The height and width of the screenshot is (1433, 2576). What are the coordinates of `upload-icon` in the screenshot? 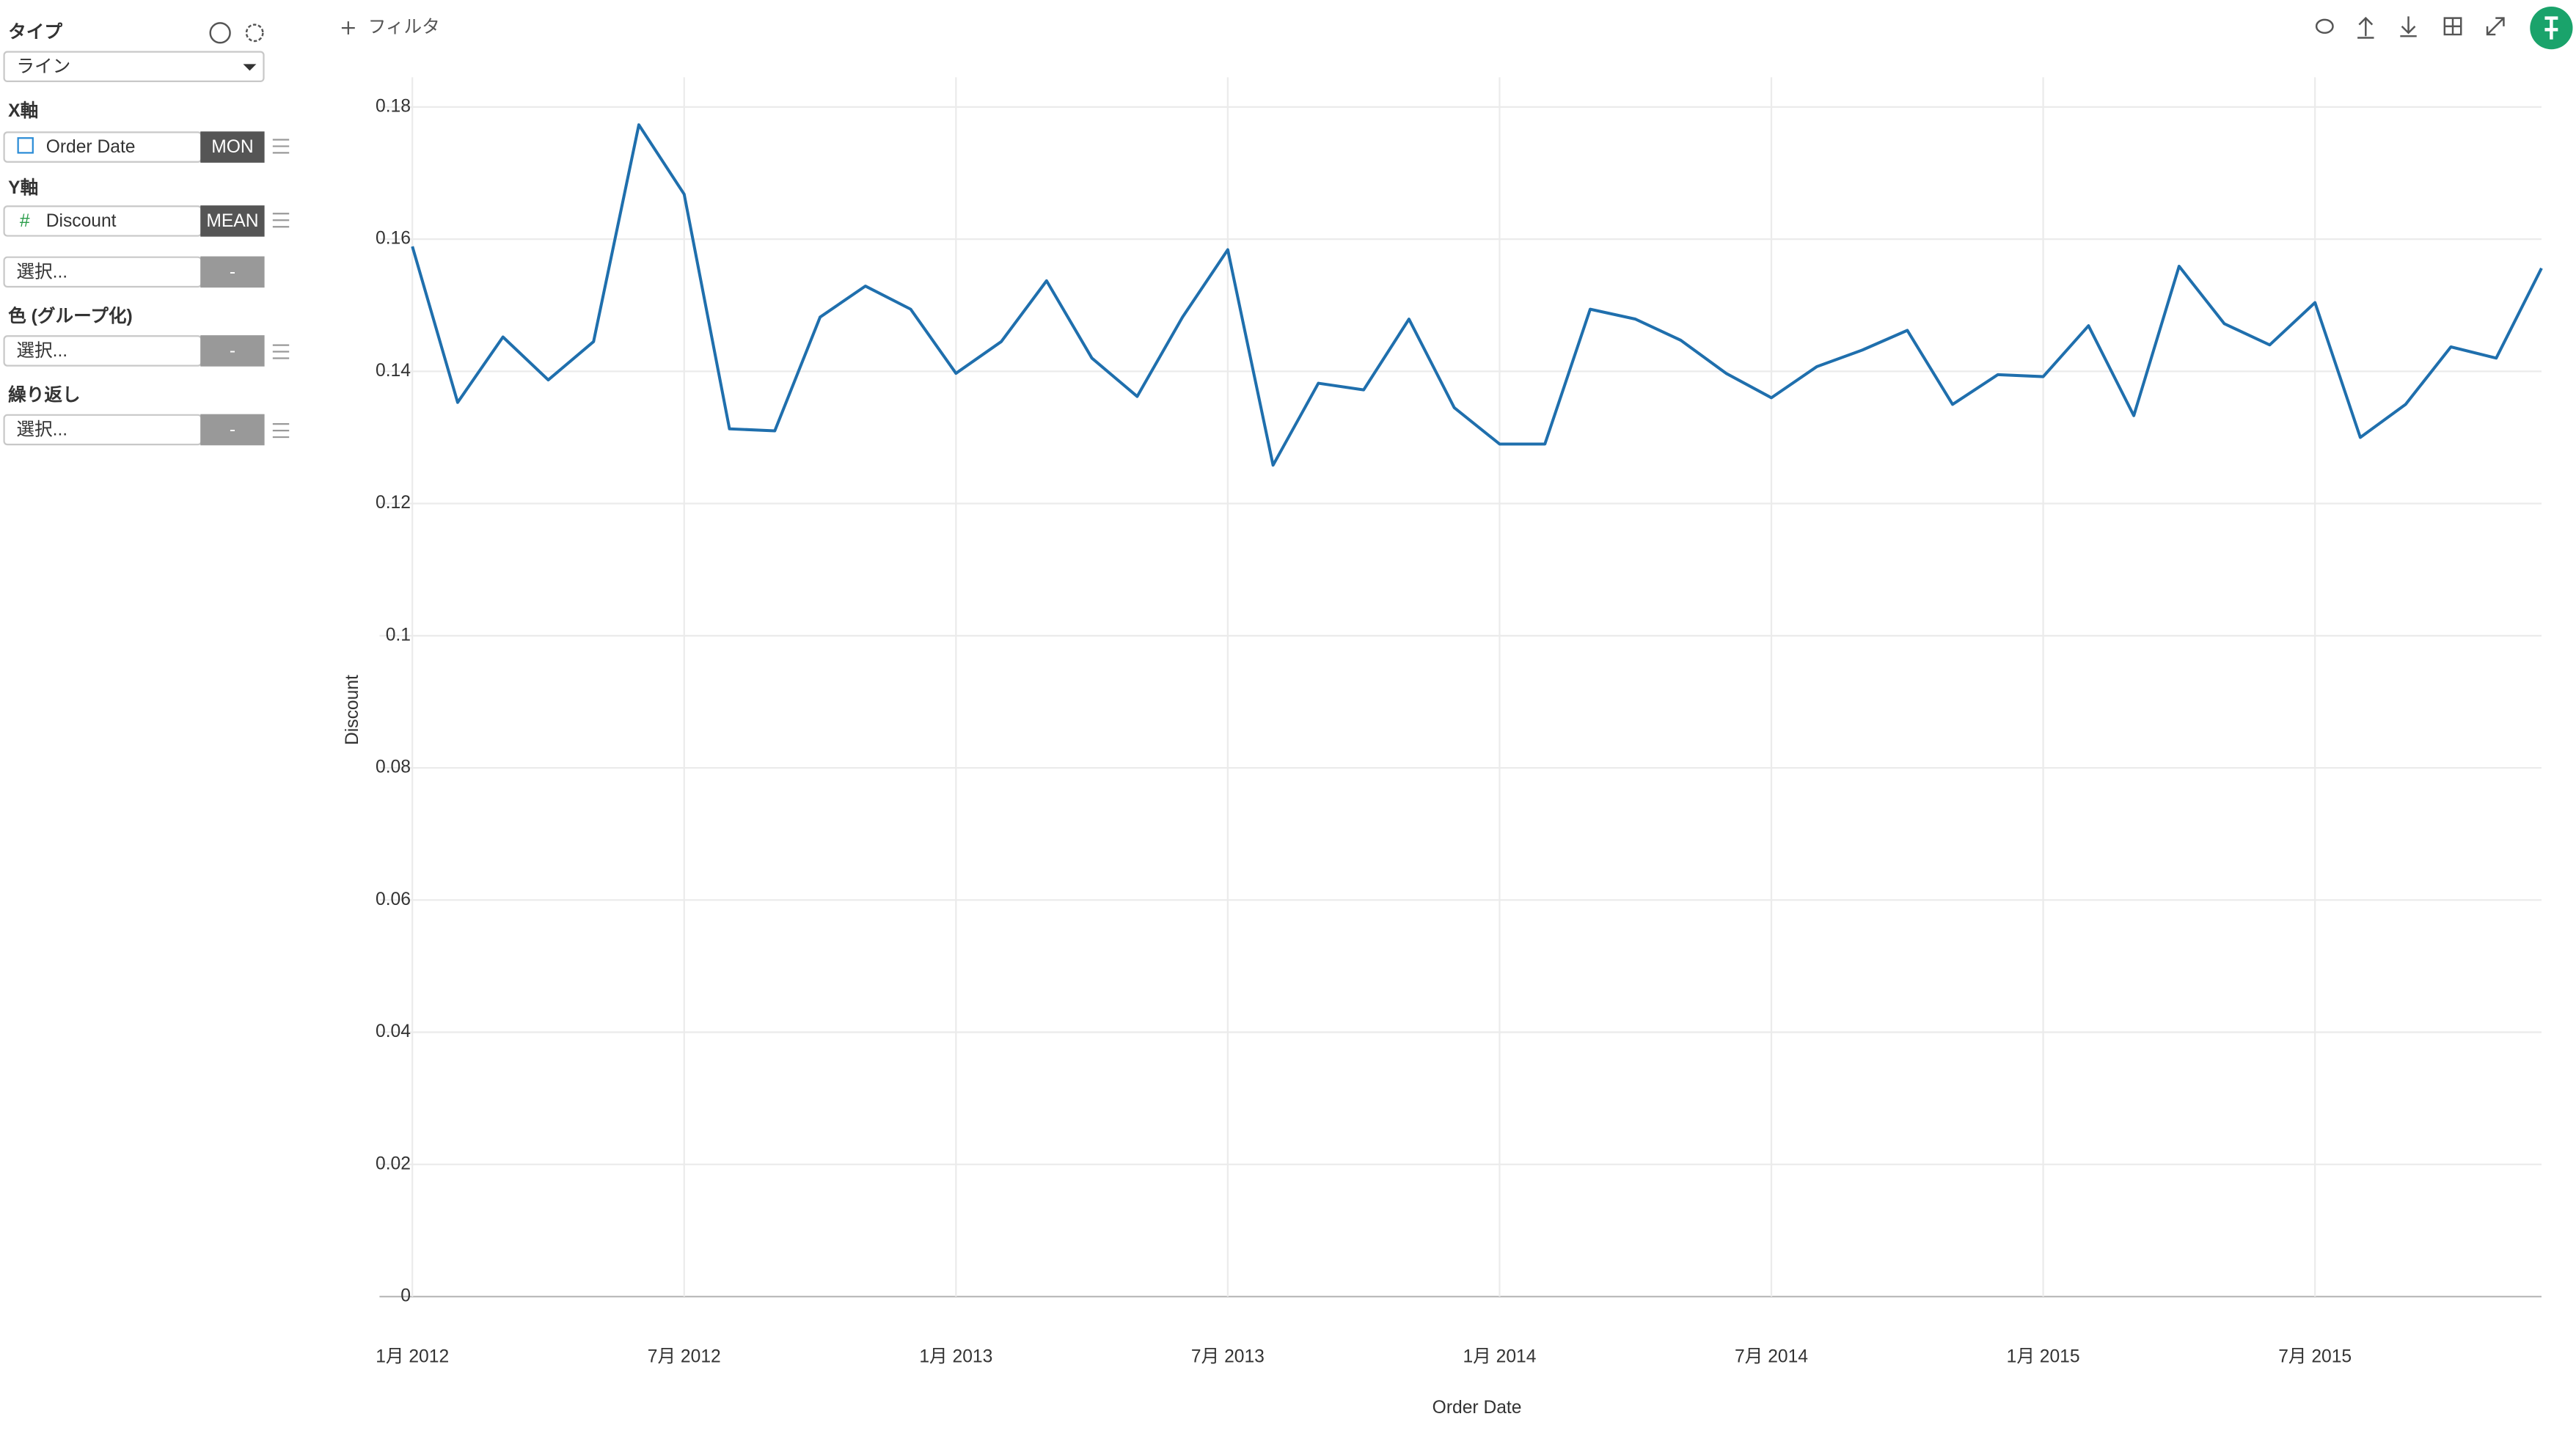 It's located at (2365, 27).